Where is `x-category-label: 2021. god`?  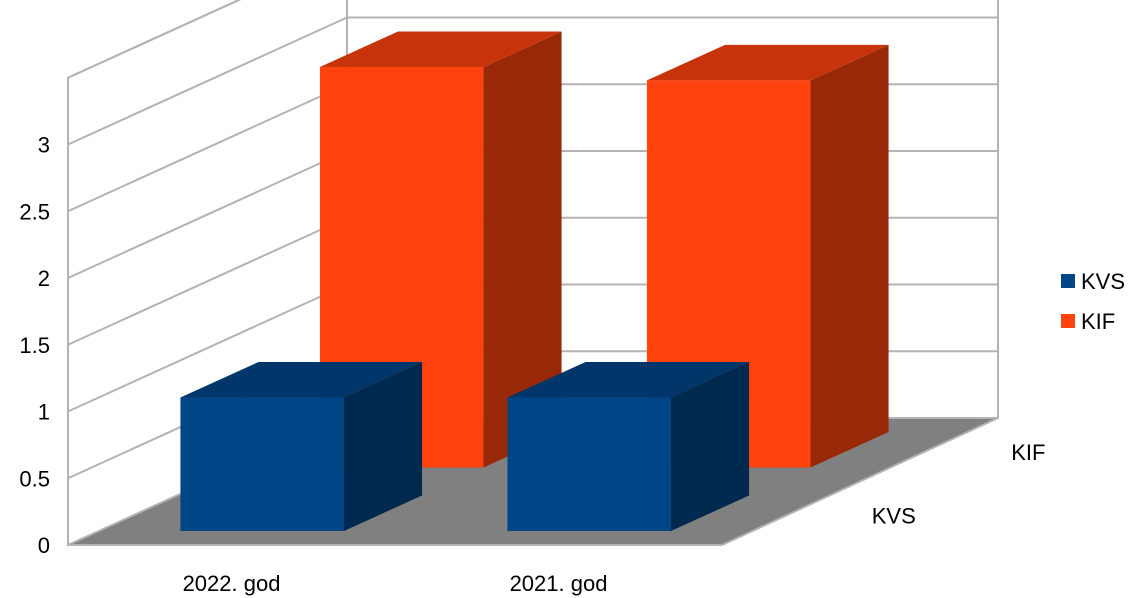 x-category-label: 2021. god is located at coordinates (559, 583).